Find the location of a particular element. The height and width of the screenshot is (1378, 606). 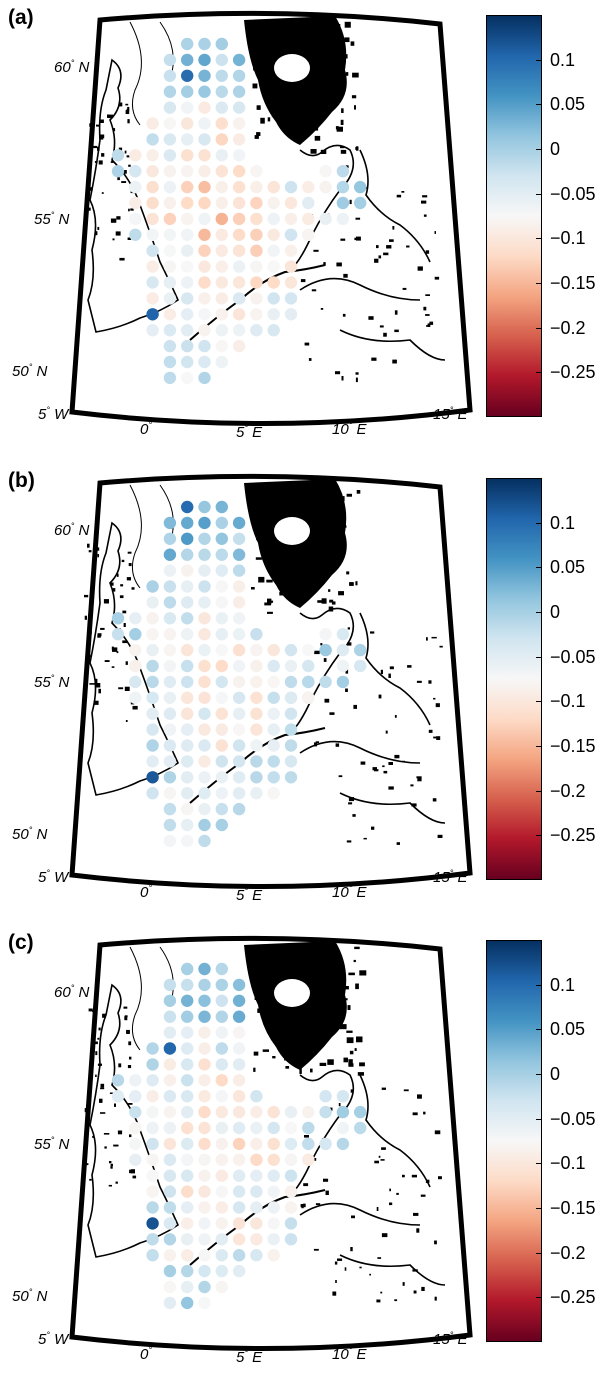

longitude-label: 5° W is located at coordinates (53, 877).